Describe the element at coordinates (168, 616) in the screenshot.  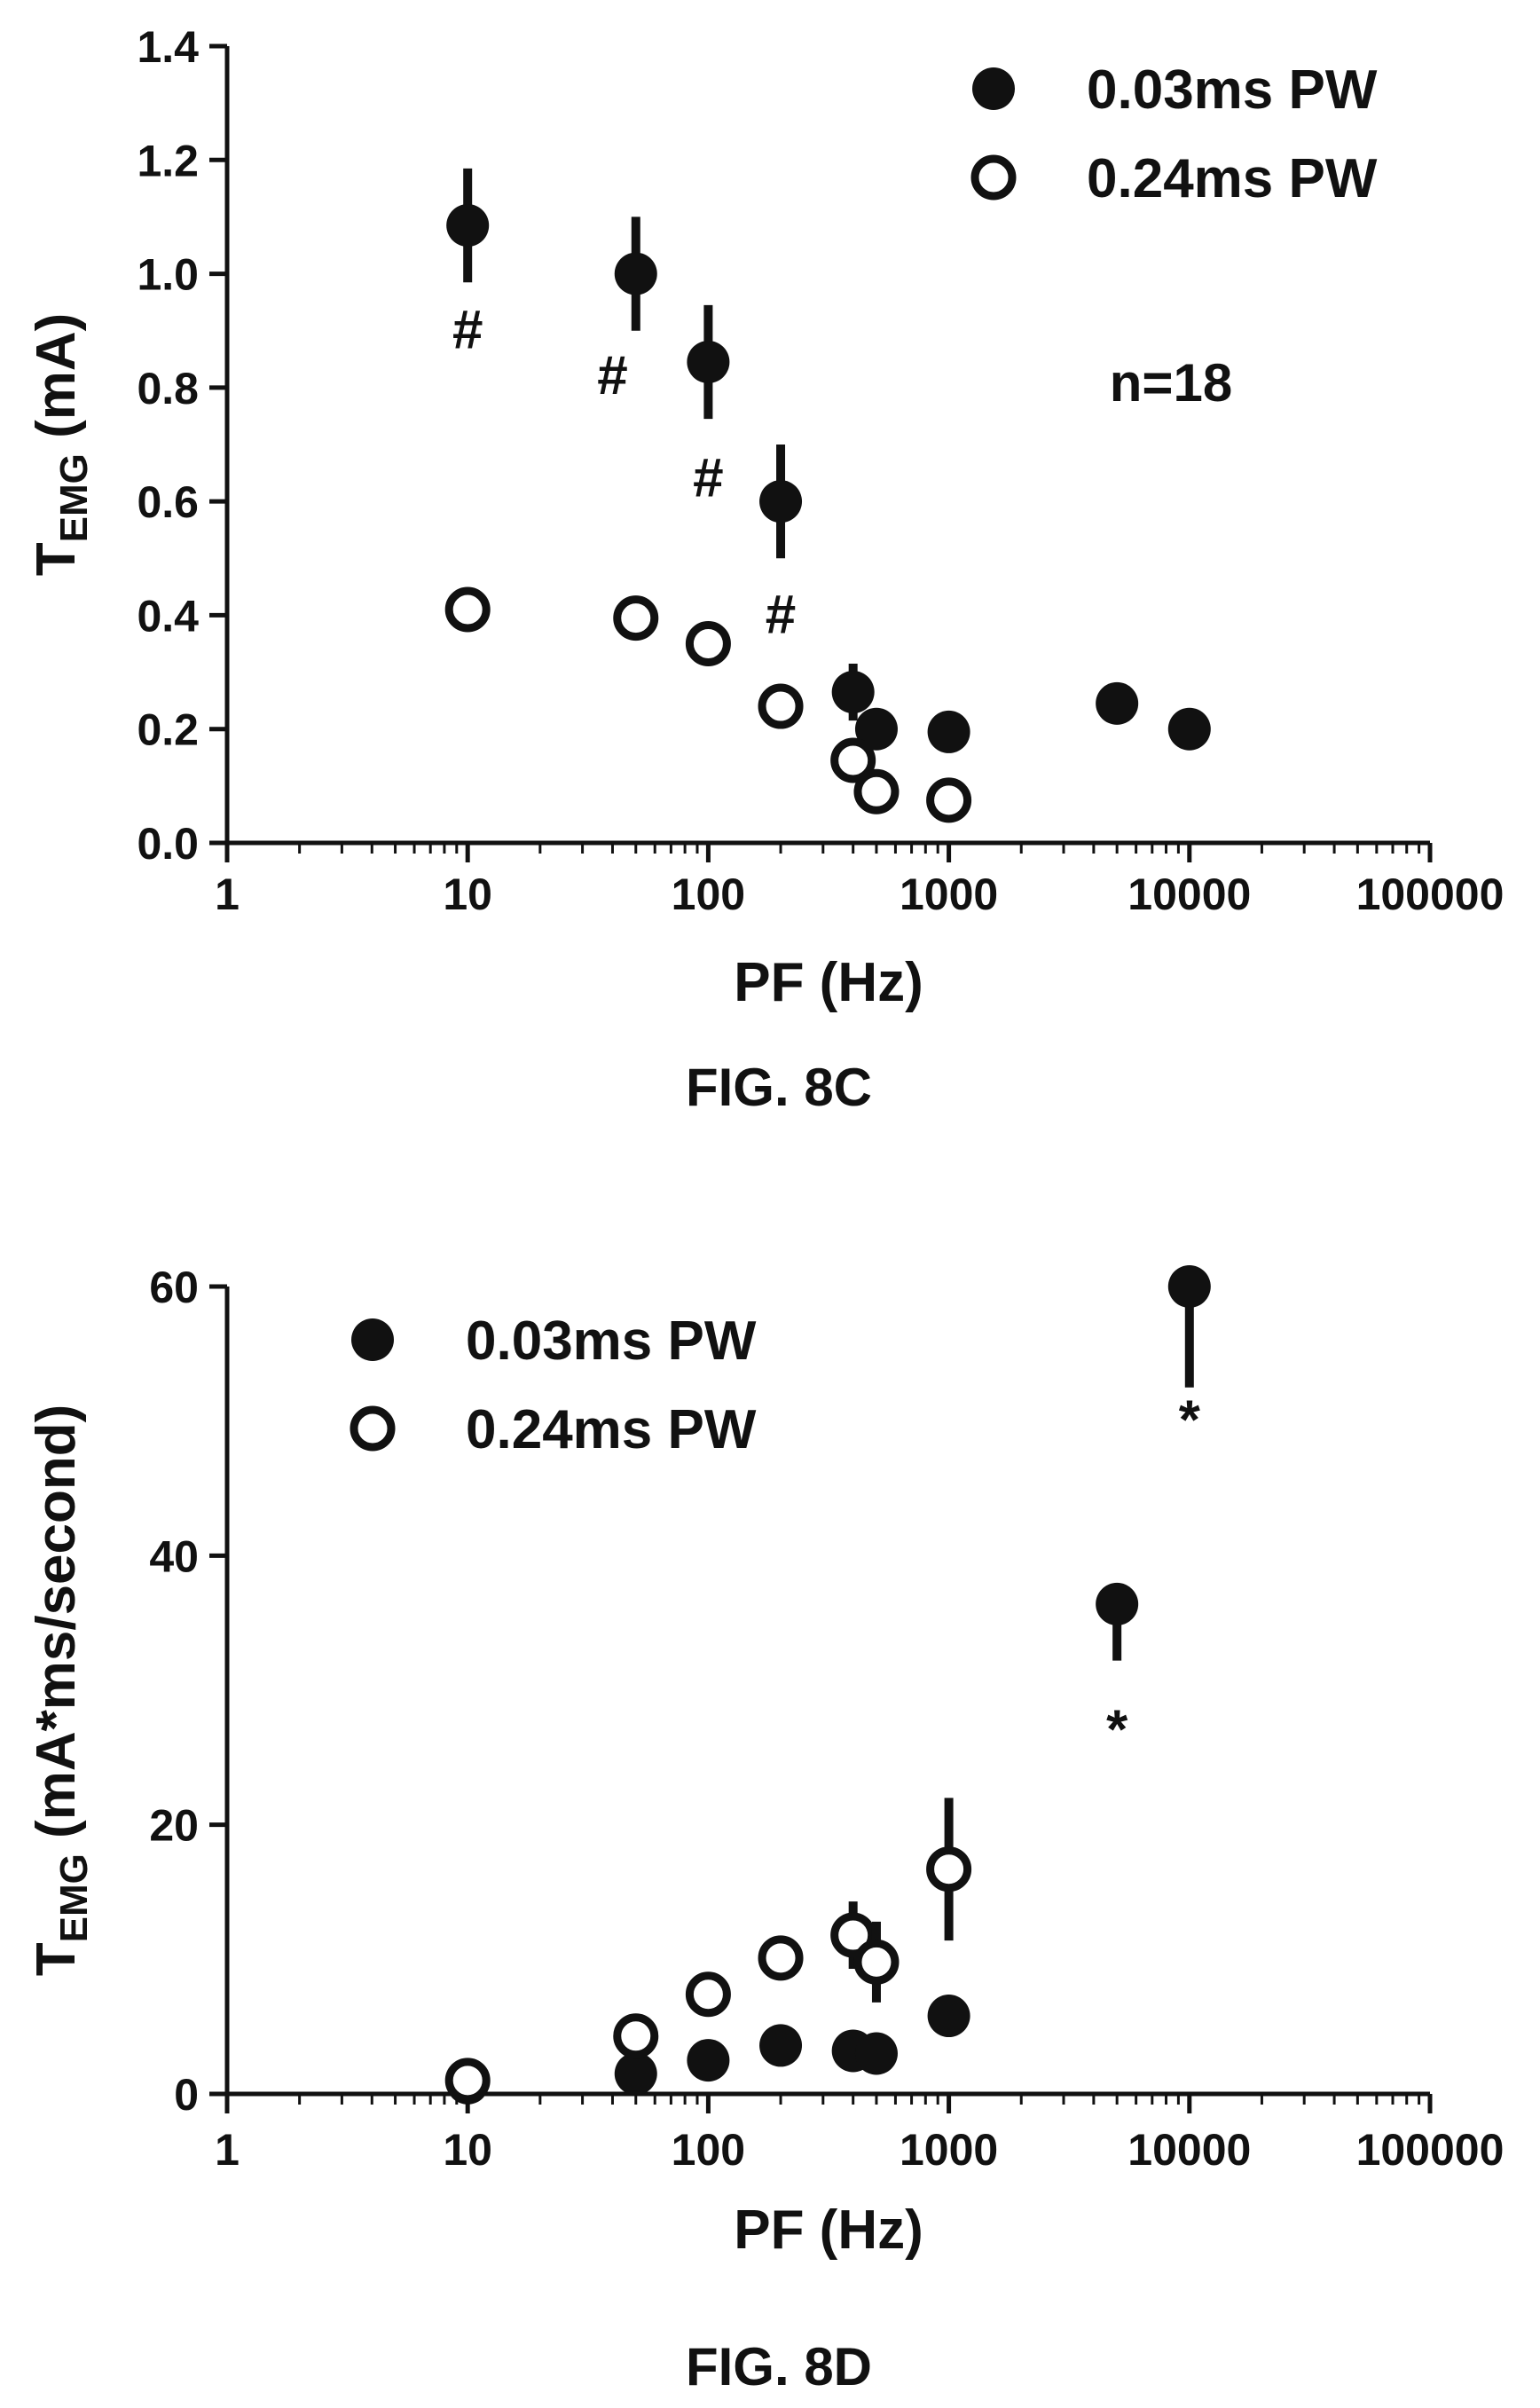
I see `y-tick-label: 0.4` at that location.